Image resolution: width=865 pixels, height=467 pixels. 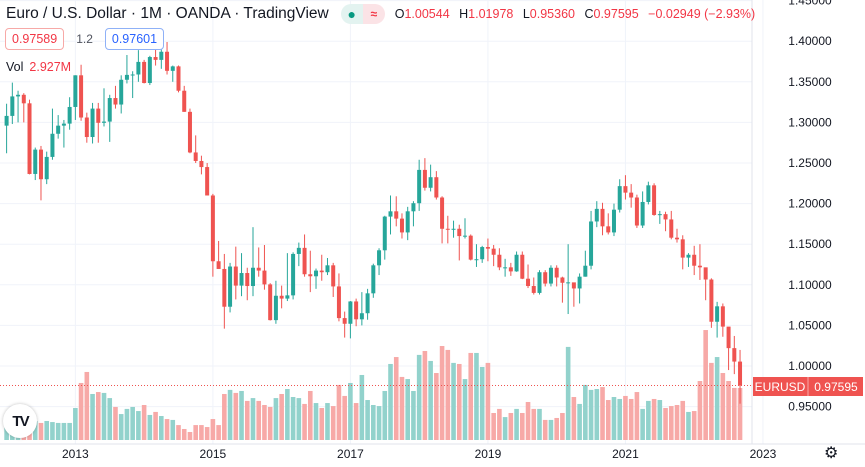 What do you see at coordinates (134, 39) in the screenshot?
I see `buy-button: 0.97601` at bounding box center [134, 39].